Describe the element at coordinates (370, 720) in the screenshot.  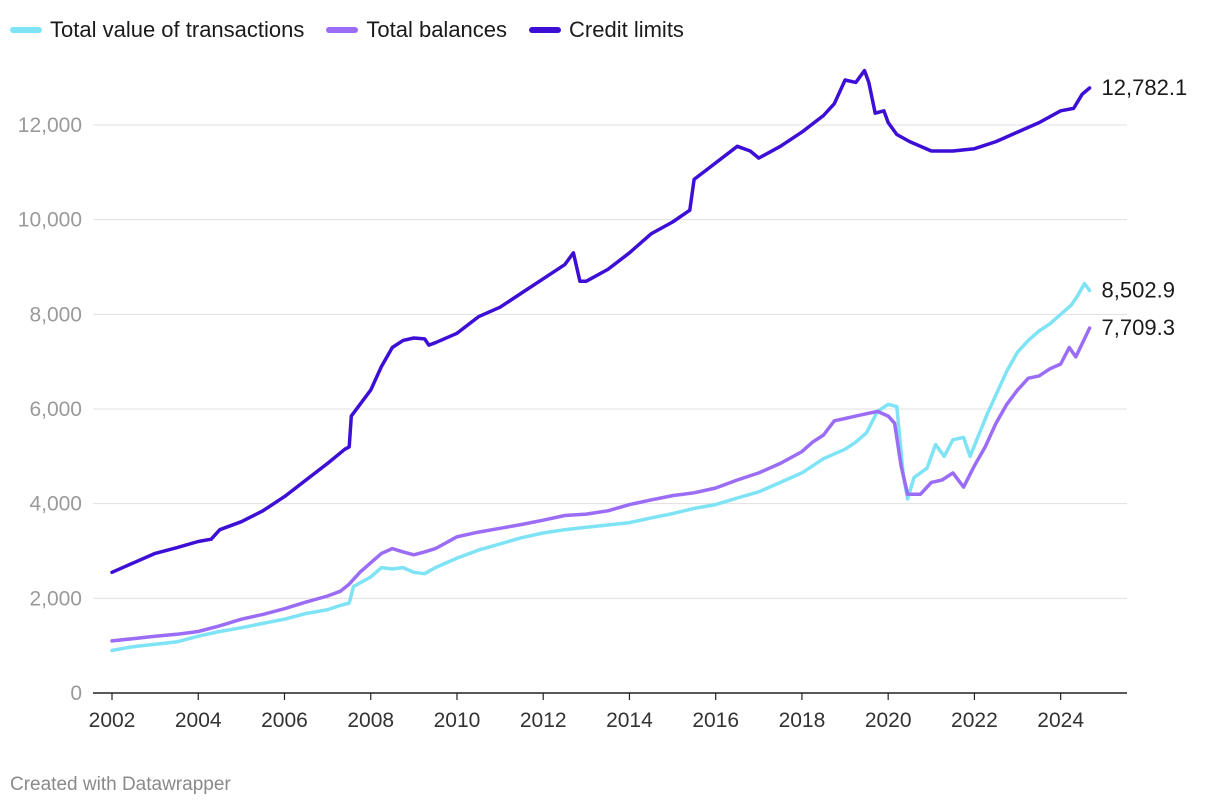
I see `x-tick-label: 2008` at that location.